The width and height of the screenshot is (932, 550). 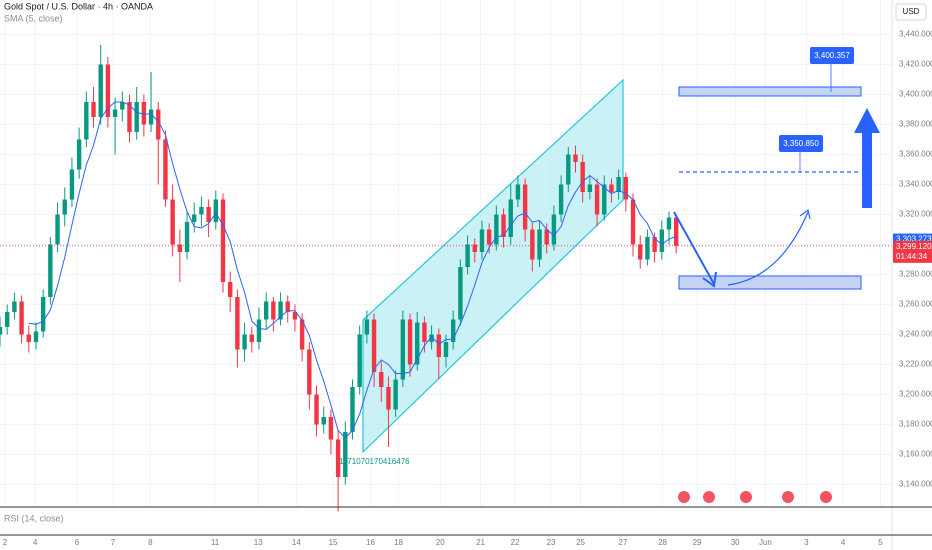 I want to click on sma-tag-label: 3,303.273, so click(x=914, y=239).